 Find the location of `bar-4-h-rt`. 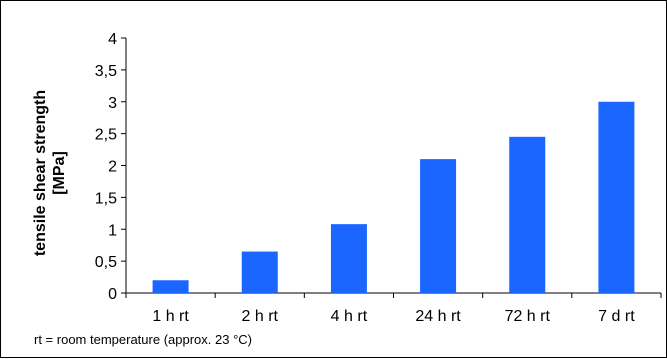

bar-4-h-rt is located at coordinates (348, 258).